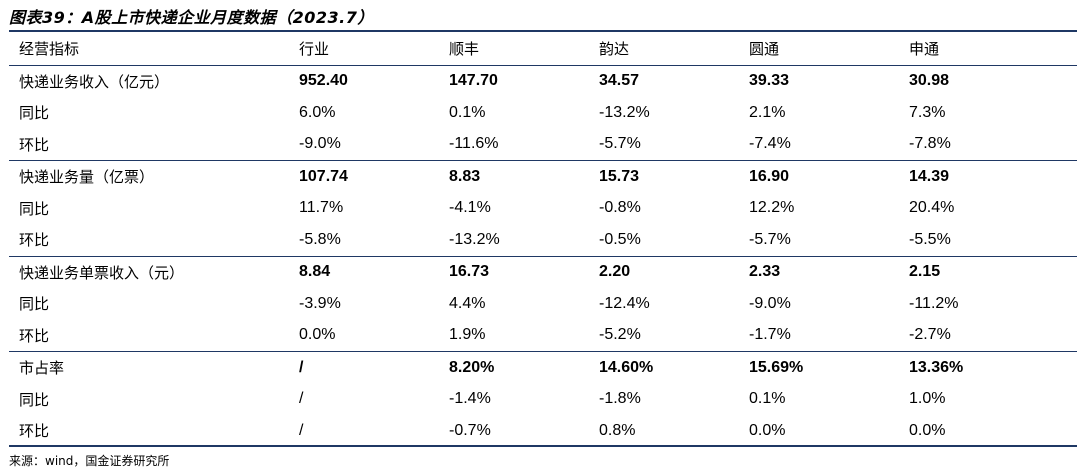  Describe the element at coordinates (543, 113) in the screenshot. I see `table-row: 同比 6.0% 0.1% -13.2% 2.1% 7.3%` at that location.